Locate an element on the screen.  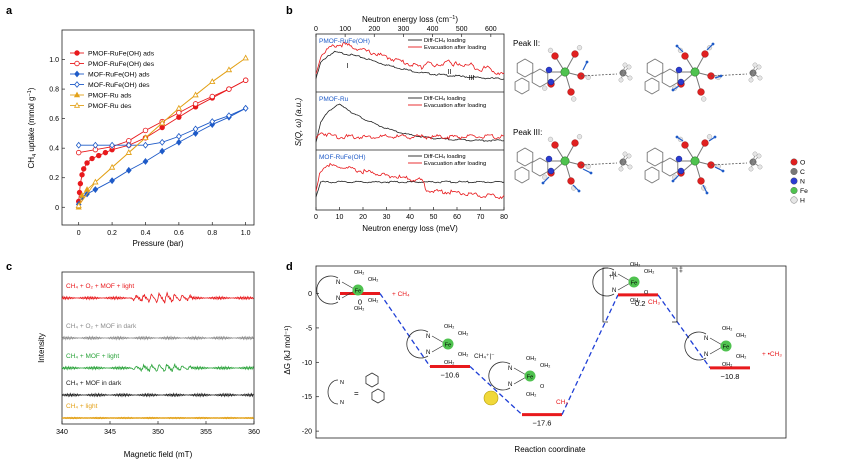
panel-b-peak-annotation: III is located at coordinates (472, 78).